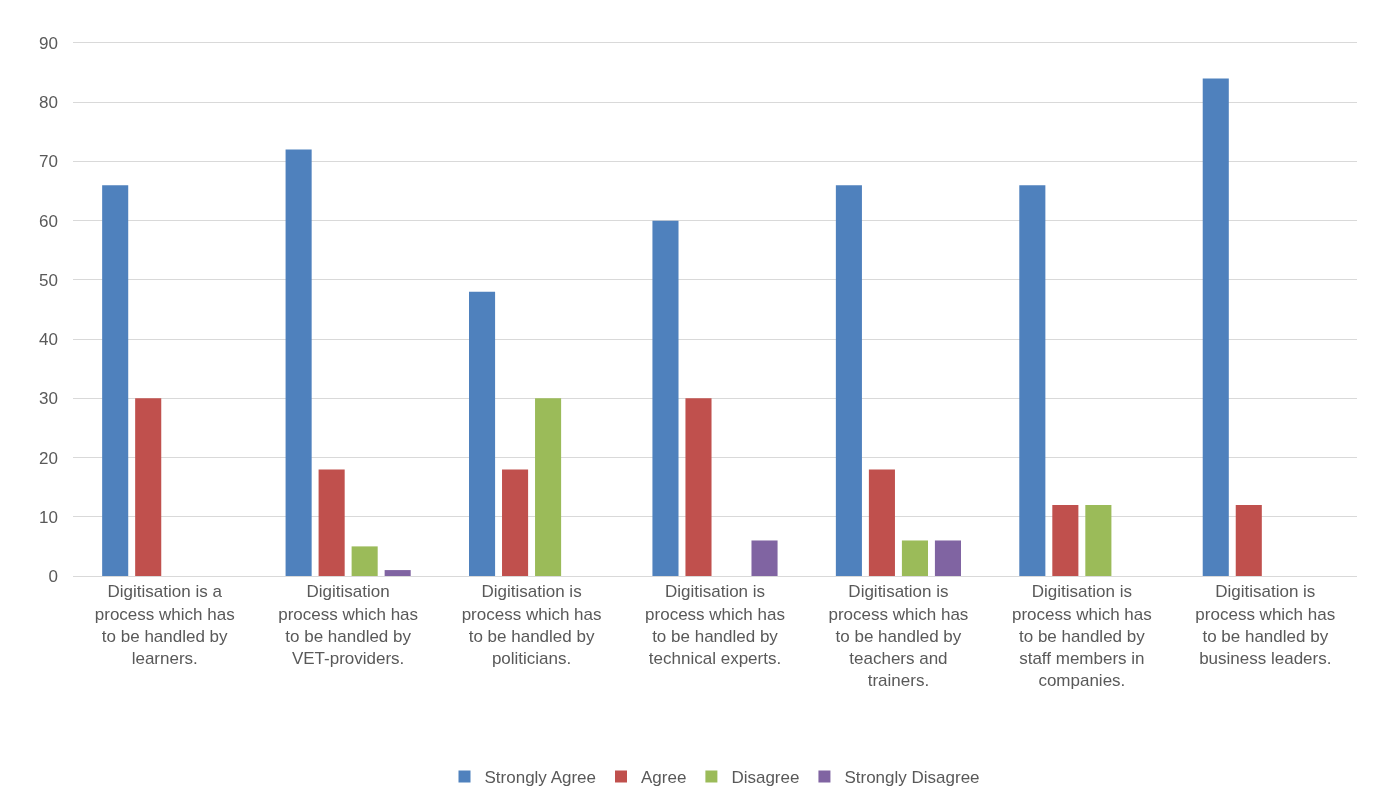 Image resolution: width=1375 pixels, height=807 pixels. I want to click on legend-label: Agree, so click(664, 778).